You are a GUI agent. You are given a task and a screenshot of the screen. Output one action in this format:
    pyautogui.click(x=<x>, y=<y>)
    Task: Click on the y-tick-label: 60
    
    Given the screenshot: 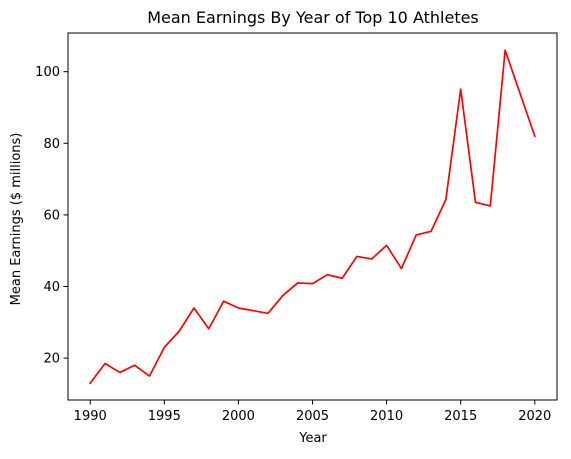 What is the action you would take?
    pyautogui.click(x=51, y=215)
    